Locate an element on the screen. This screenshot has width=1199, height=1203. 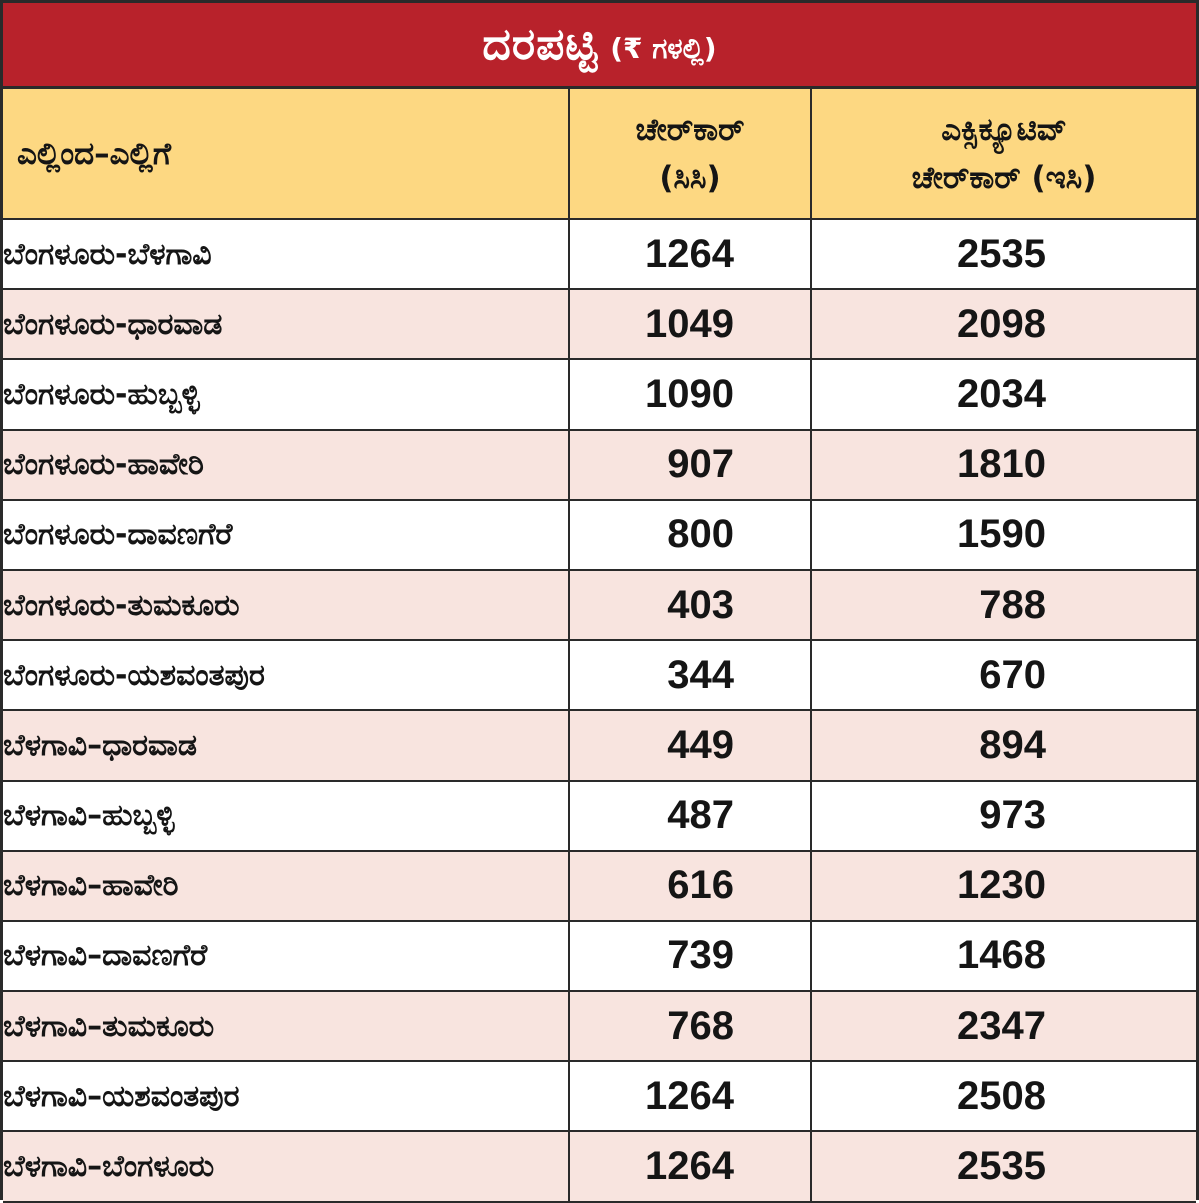
column-header-route: ಎಲ್ಲಿಂದ–ಎಲ್ಲಿಗೆ is located at coordinates (286, 154).